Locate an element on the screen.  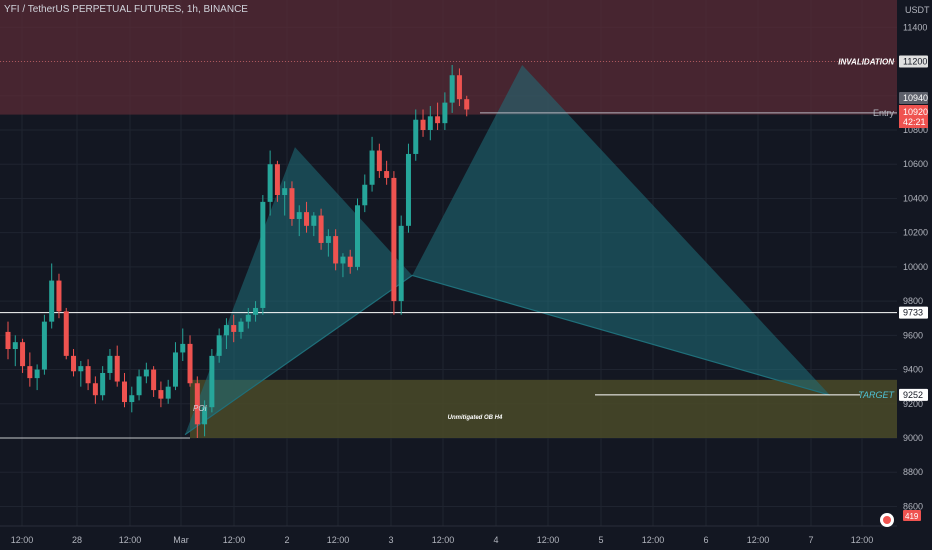
bottom-badge-bg is located at coordinates (912, 515).